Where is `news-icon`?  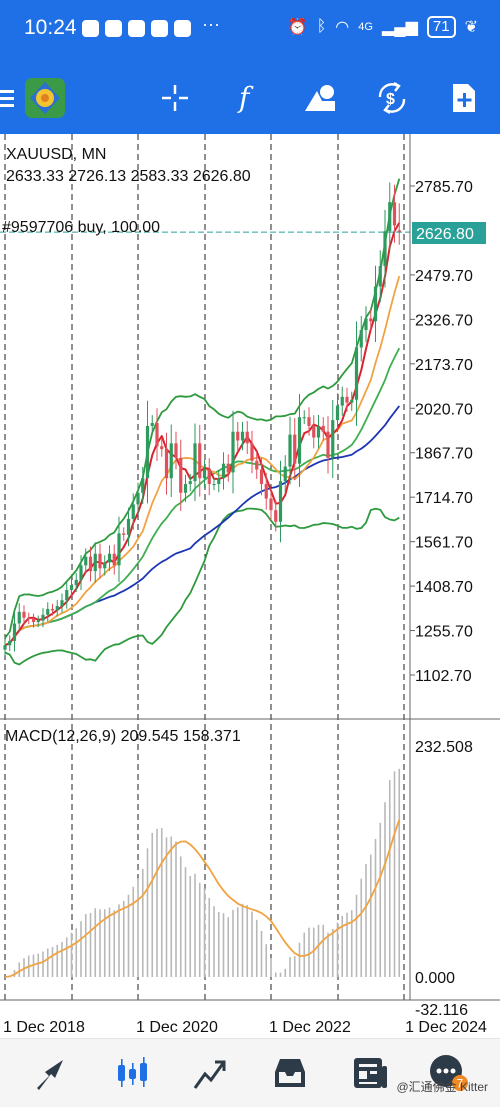 news-icon is located at coordinates (370, 1073).